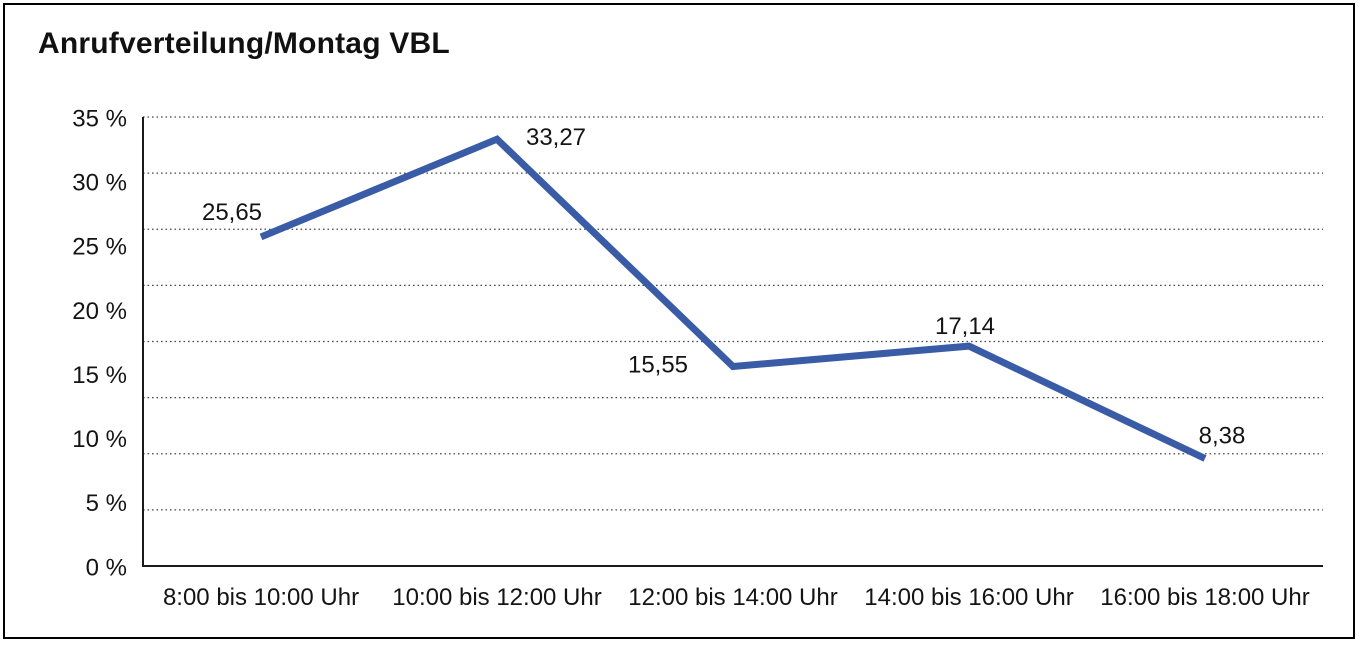 This screenshot has height=646, width=1363. I want to click on data-point-label: 33,27, so click(556, 137).